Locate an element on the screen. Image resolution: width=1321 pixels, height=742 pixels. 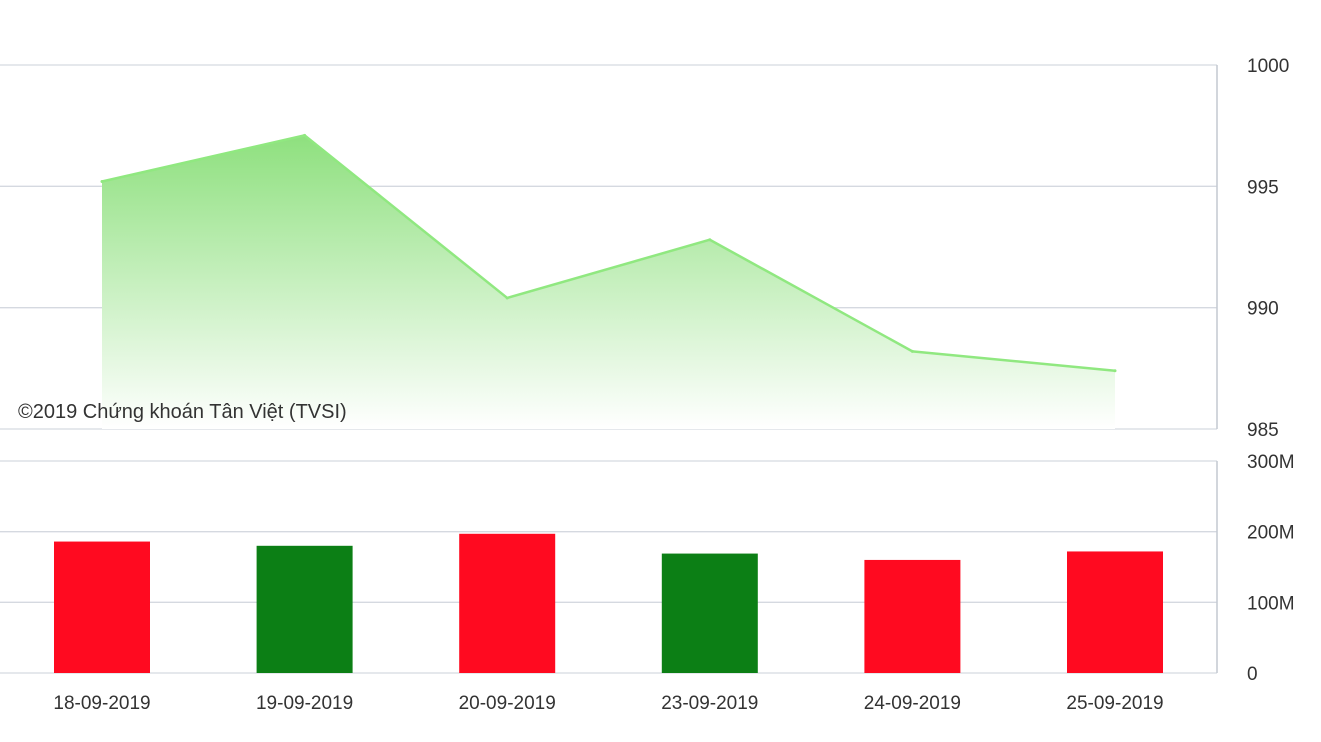
price-y-axis: 1000 995 990 985 is located at coordinates (1268, 248).